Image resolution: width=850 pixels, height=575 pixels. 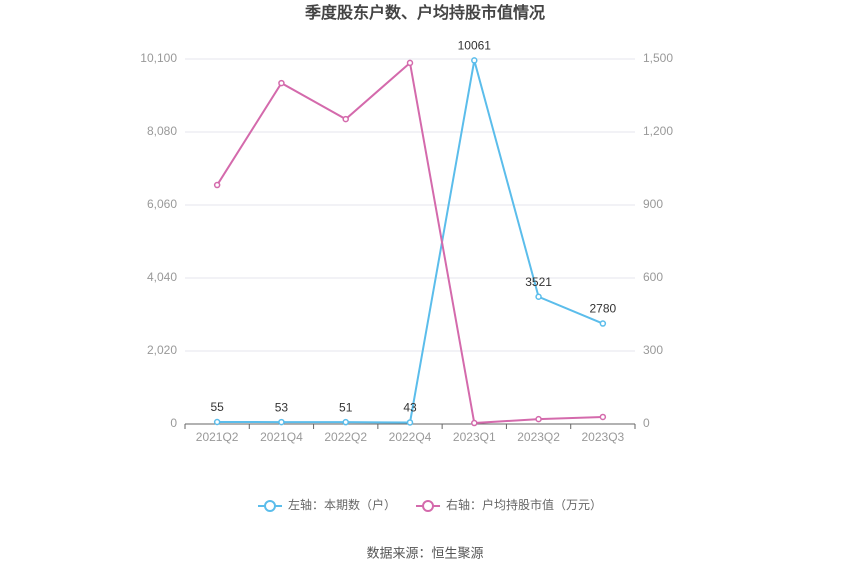 I want to click on data-label: 55, so click(x=217, y=407).